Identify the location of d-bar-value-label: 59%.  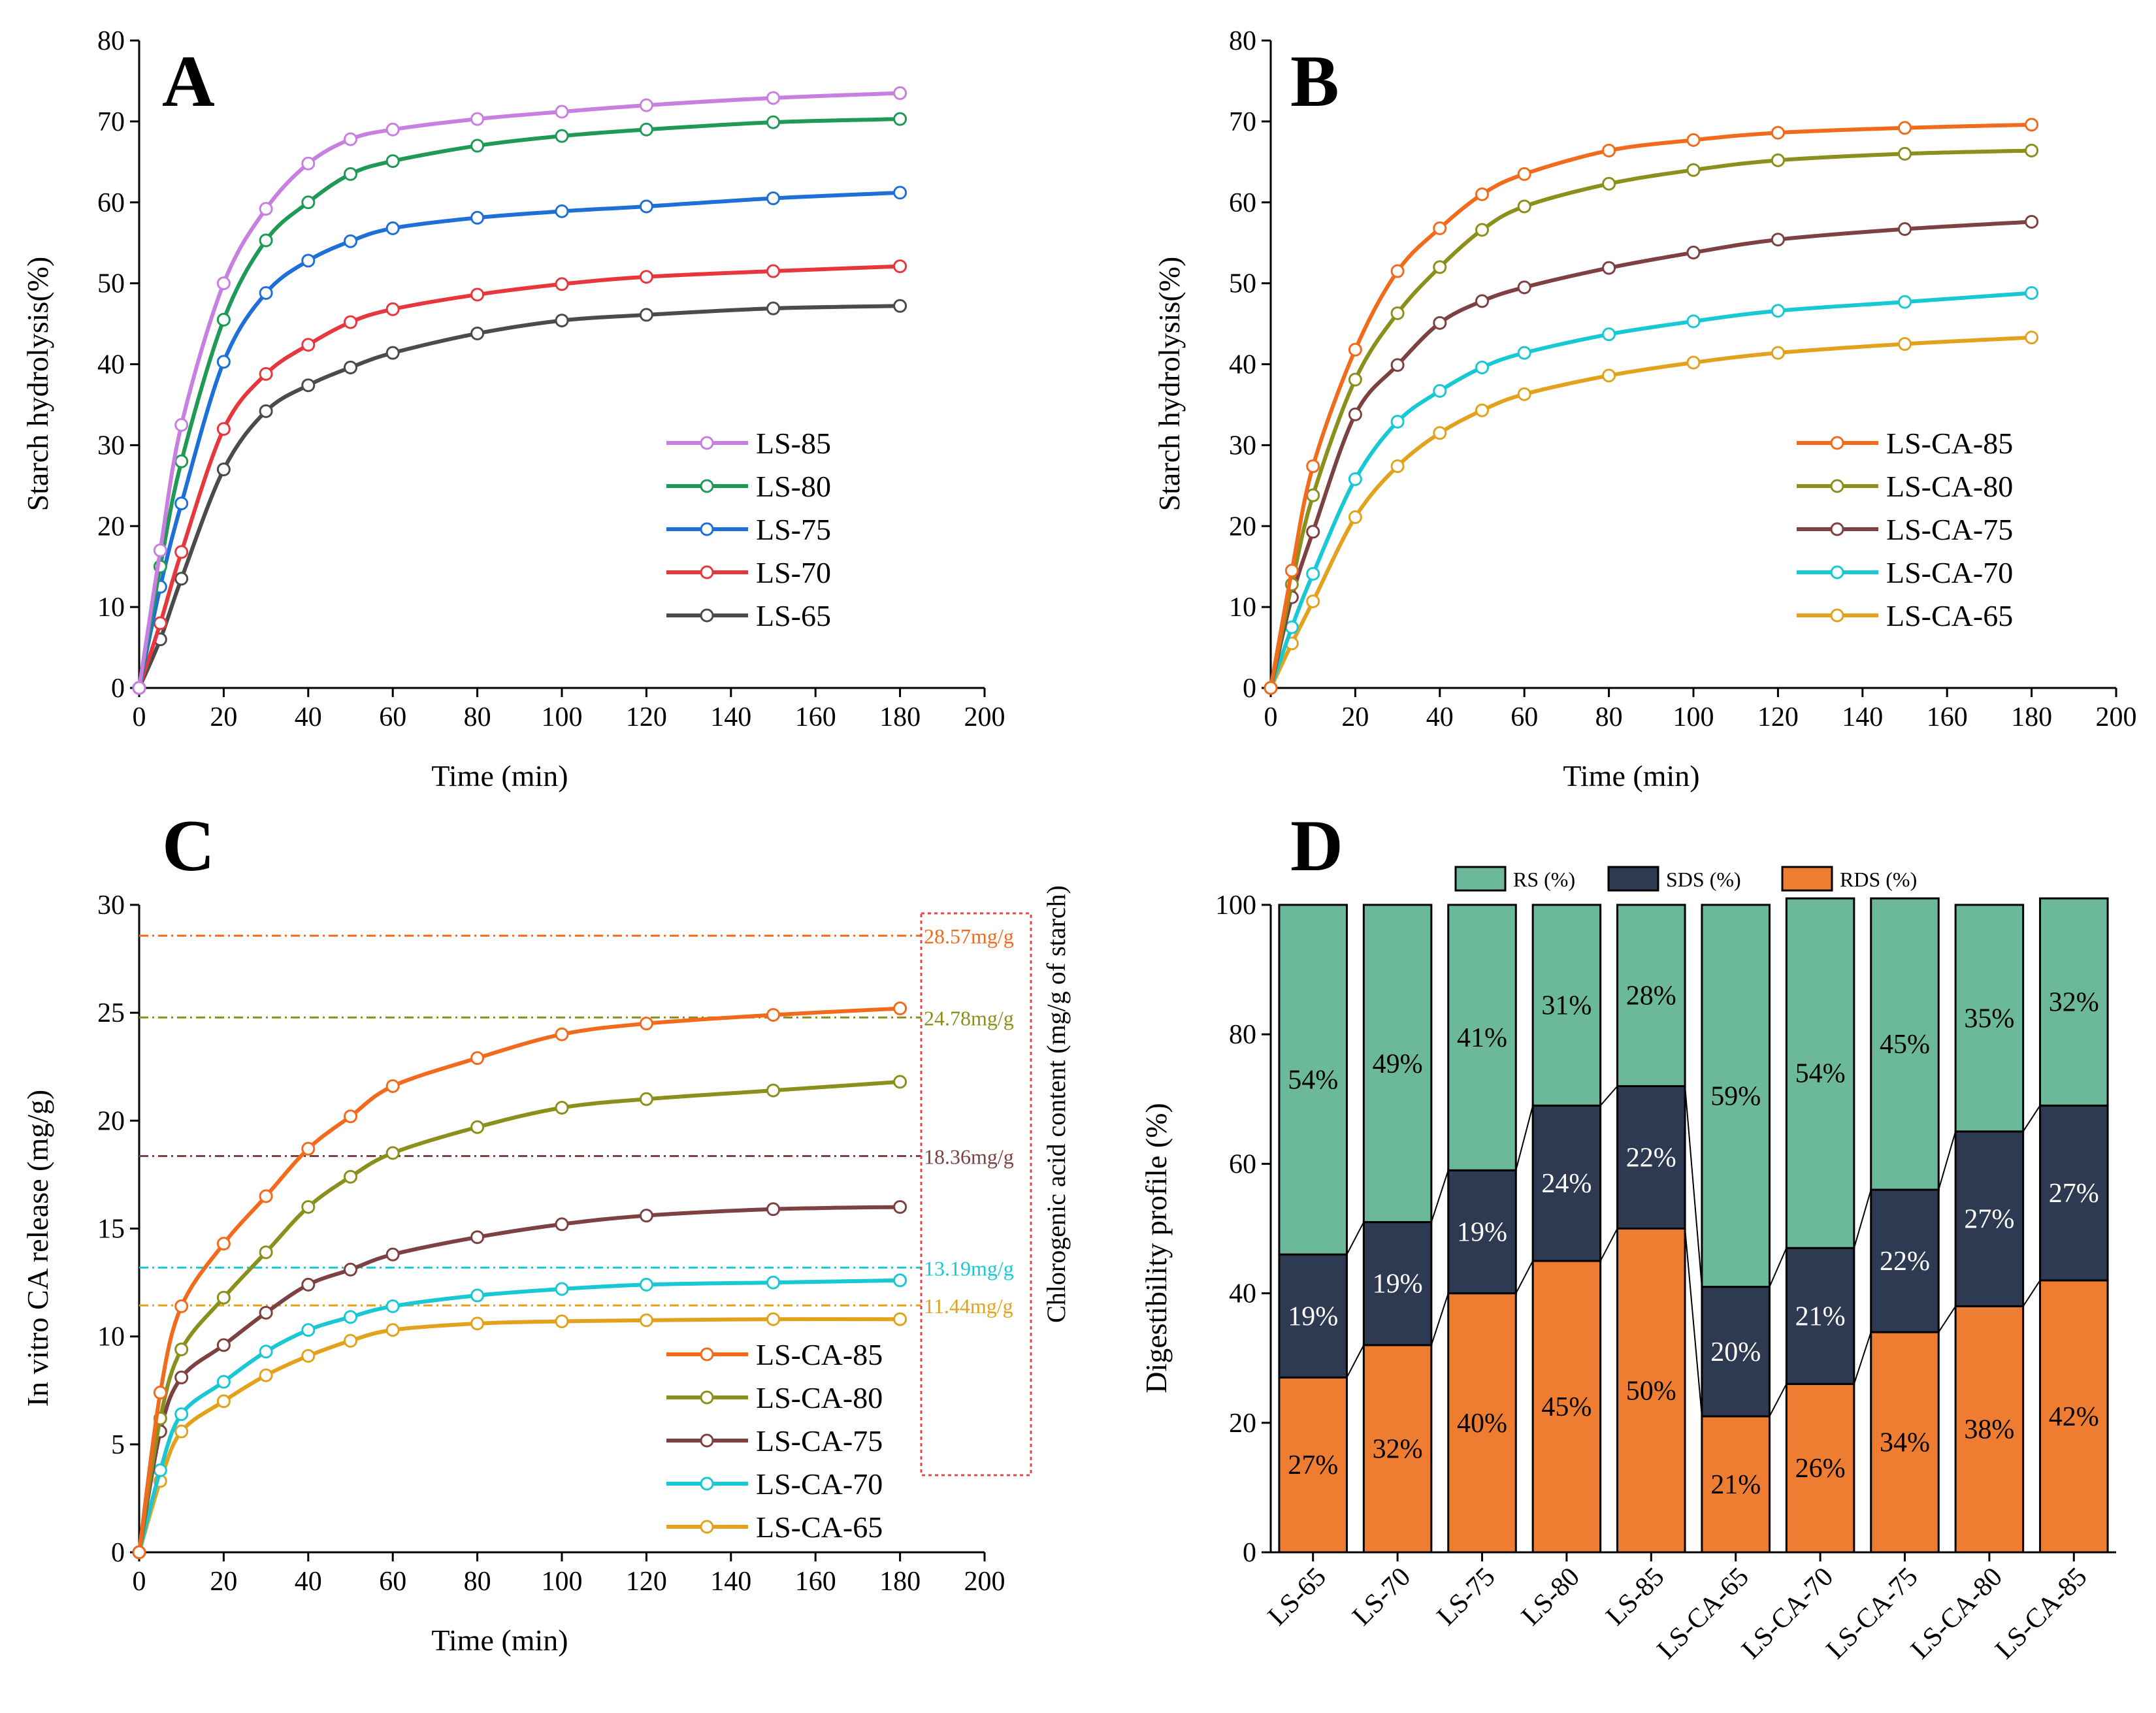
(1735, 1096).